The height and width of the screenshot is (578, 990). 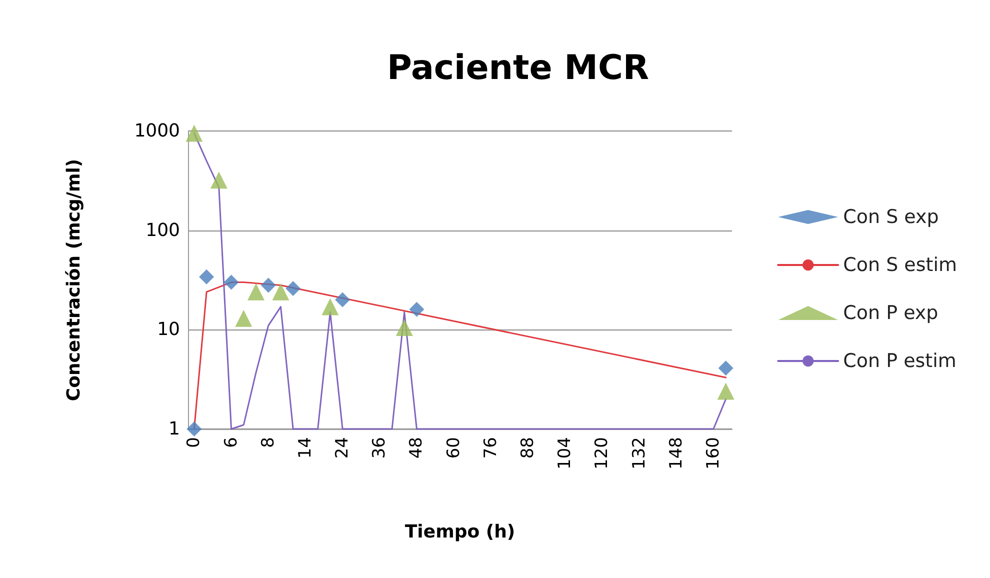 I want to click on x-tick-label: 0, so click(x=194, y=442).